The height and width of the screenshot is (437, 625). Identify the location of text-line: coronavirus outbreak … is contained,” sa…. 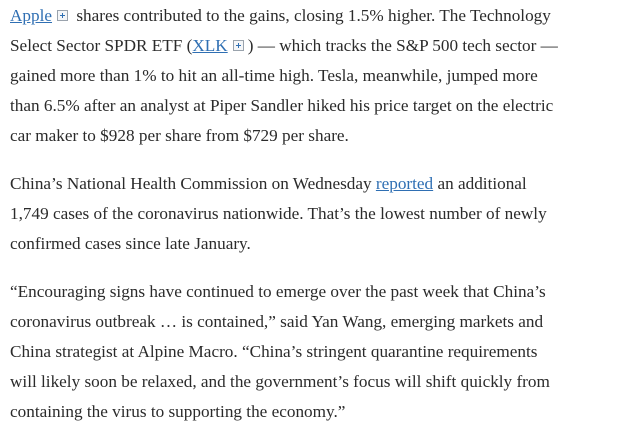
(317, 322).